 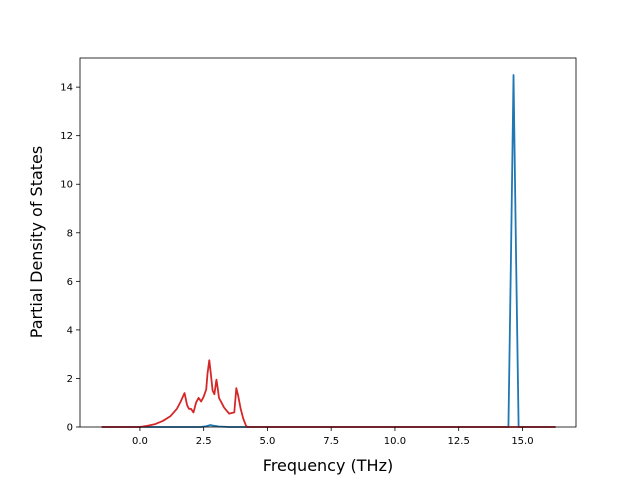 What do you see at coordinates (204, 441) in the screenshot?
I see `x-tick-label: 2.5` at bounding box center [204, 441].